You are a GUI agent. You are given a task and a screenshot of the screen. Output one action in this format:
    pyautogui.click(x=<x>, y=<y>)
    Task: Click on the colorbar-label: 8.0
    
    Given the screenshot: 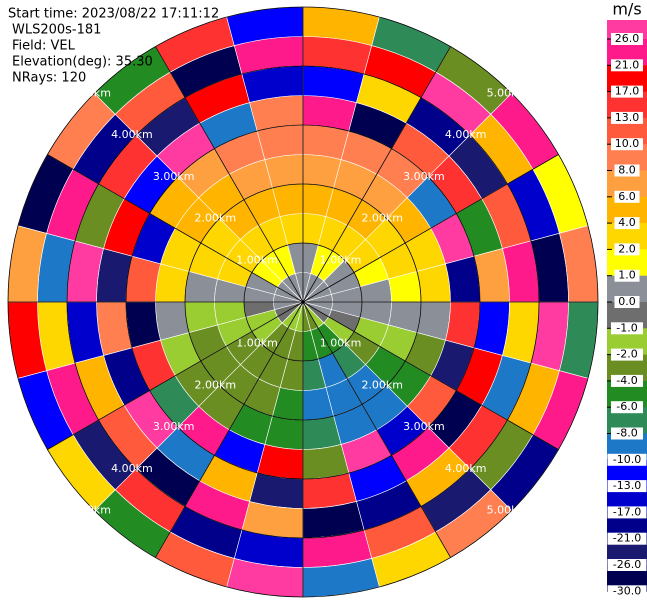 What is the action you would take?
    pyautogui.click(x=627, y=170)
    